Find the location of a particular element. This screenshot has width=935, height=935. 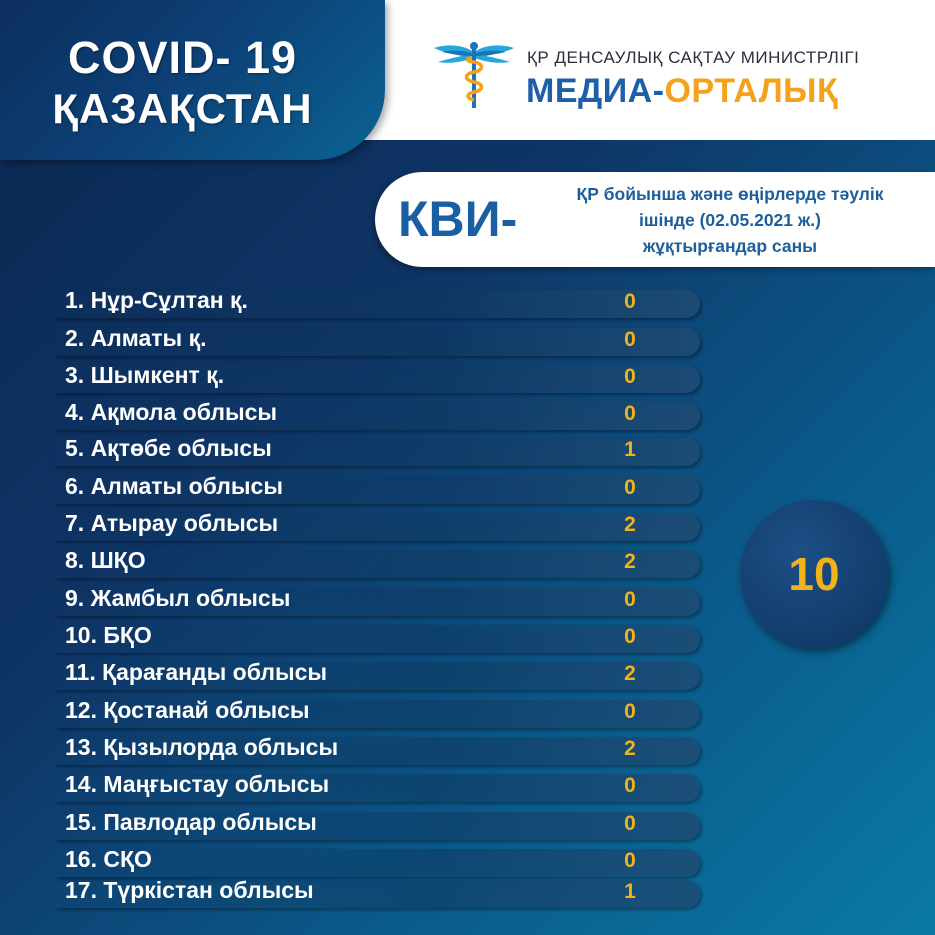

region-row: 2. Алматы қ. 0 is located at coordinates (377, 340).